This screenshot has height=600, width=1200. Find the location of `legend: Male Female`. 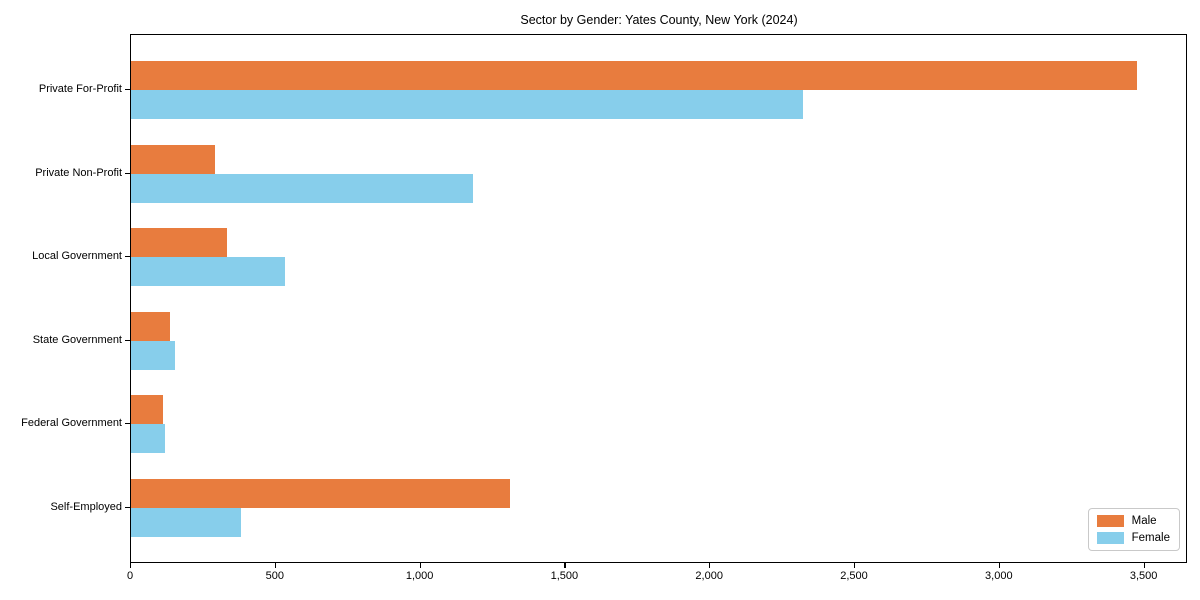

legend: Male Female is located at coordinates (1133, 529).